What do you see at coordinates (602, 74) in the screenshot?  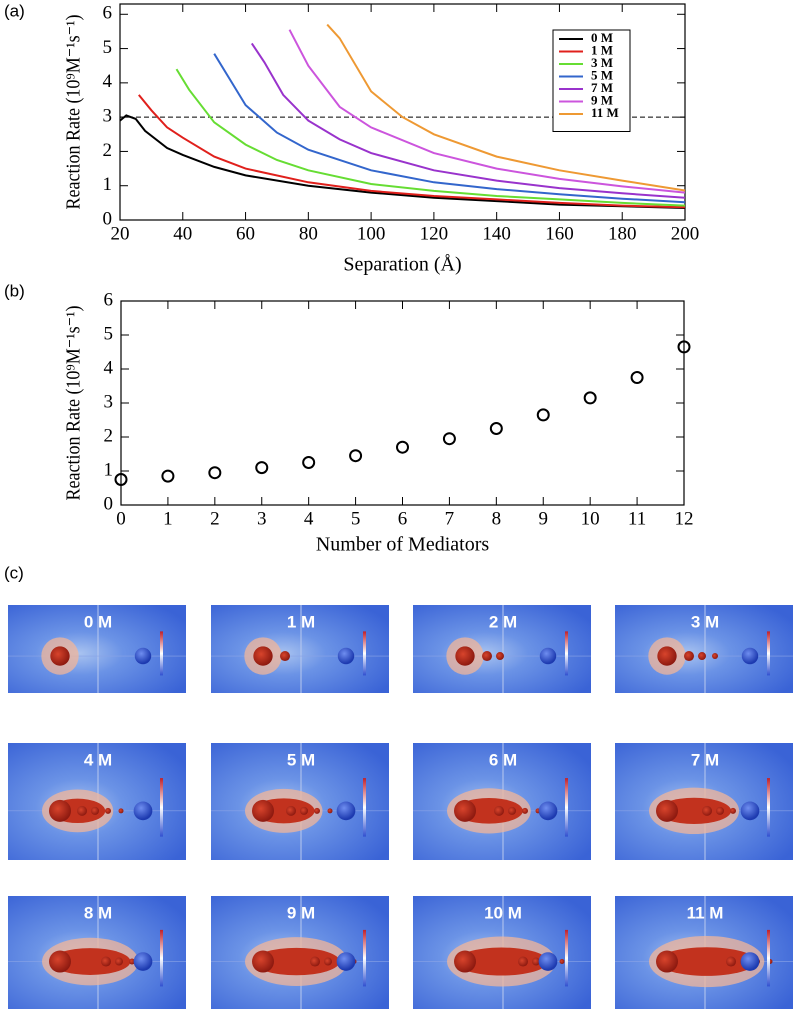 I see `legend-label: 5 M` at bounding box center [602, 74].